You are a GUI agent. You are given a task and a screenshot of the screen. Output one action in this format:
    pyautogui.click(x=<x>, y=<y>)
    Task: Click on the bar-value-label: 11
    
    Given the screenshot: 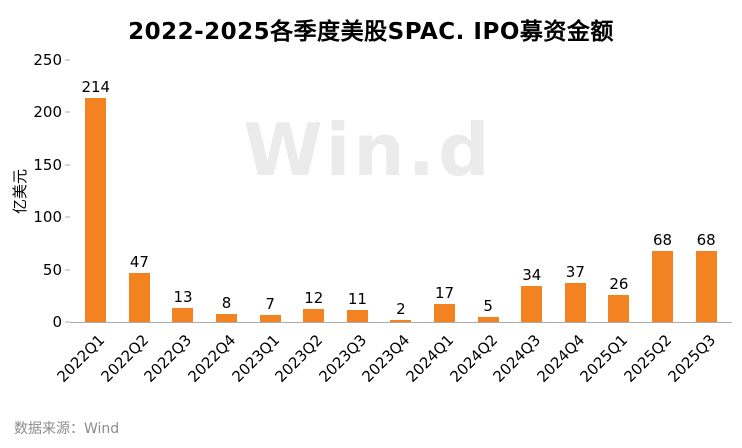 What is the action you would take?
    pyautogui.click(x=357, y=299)
    